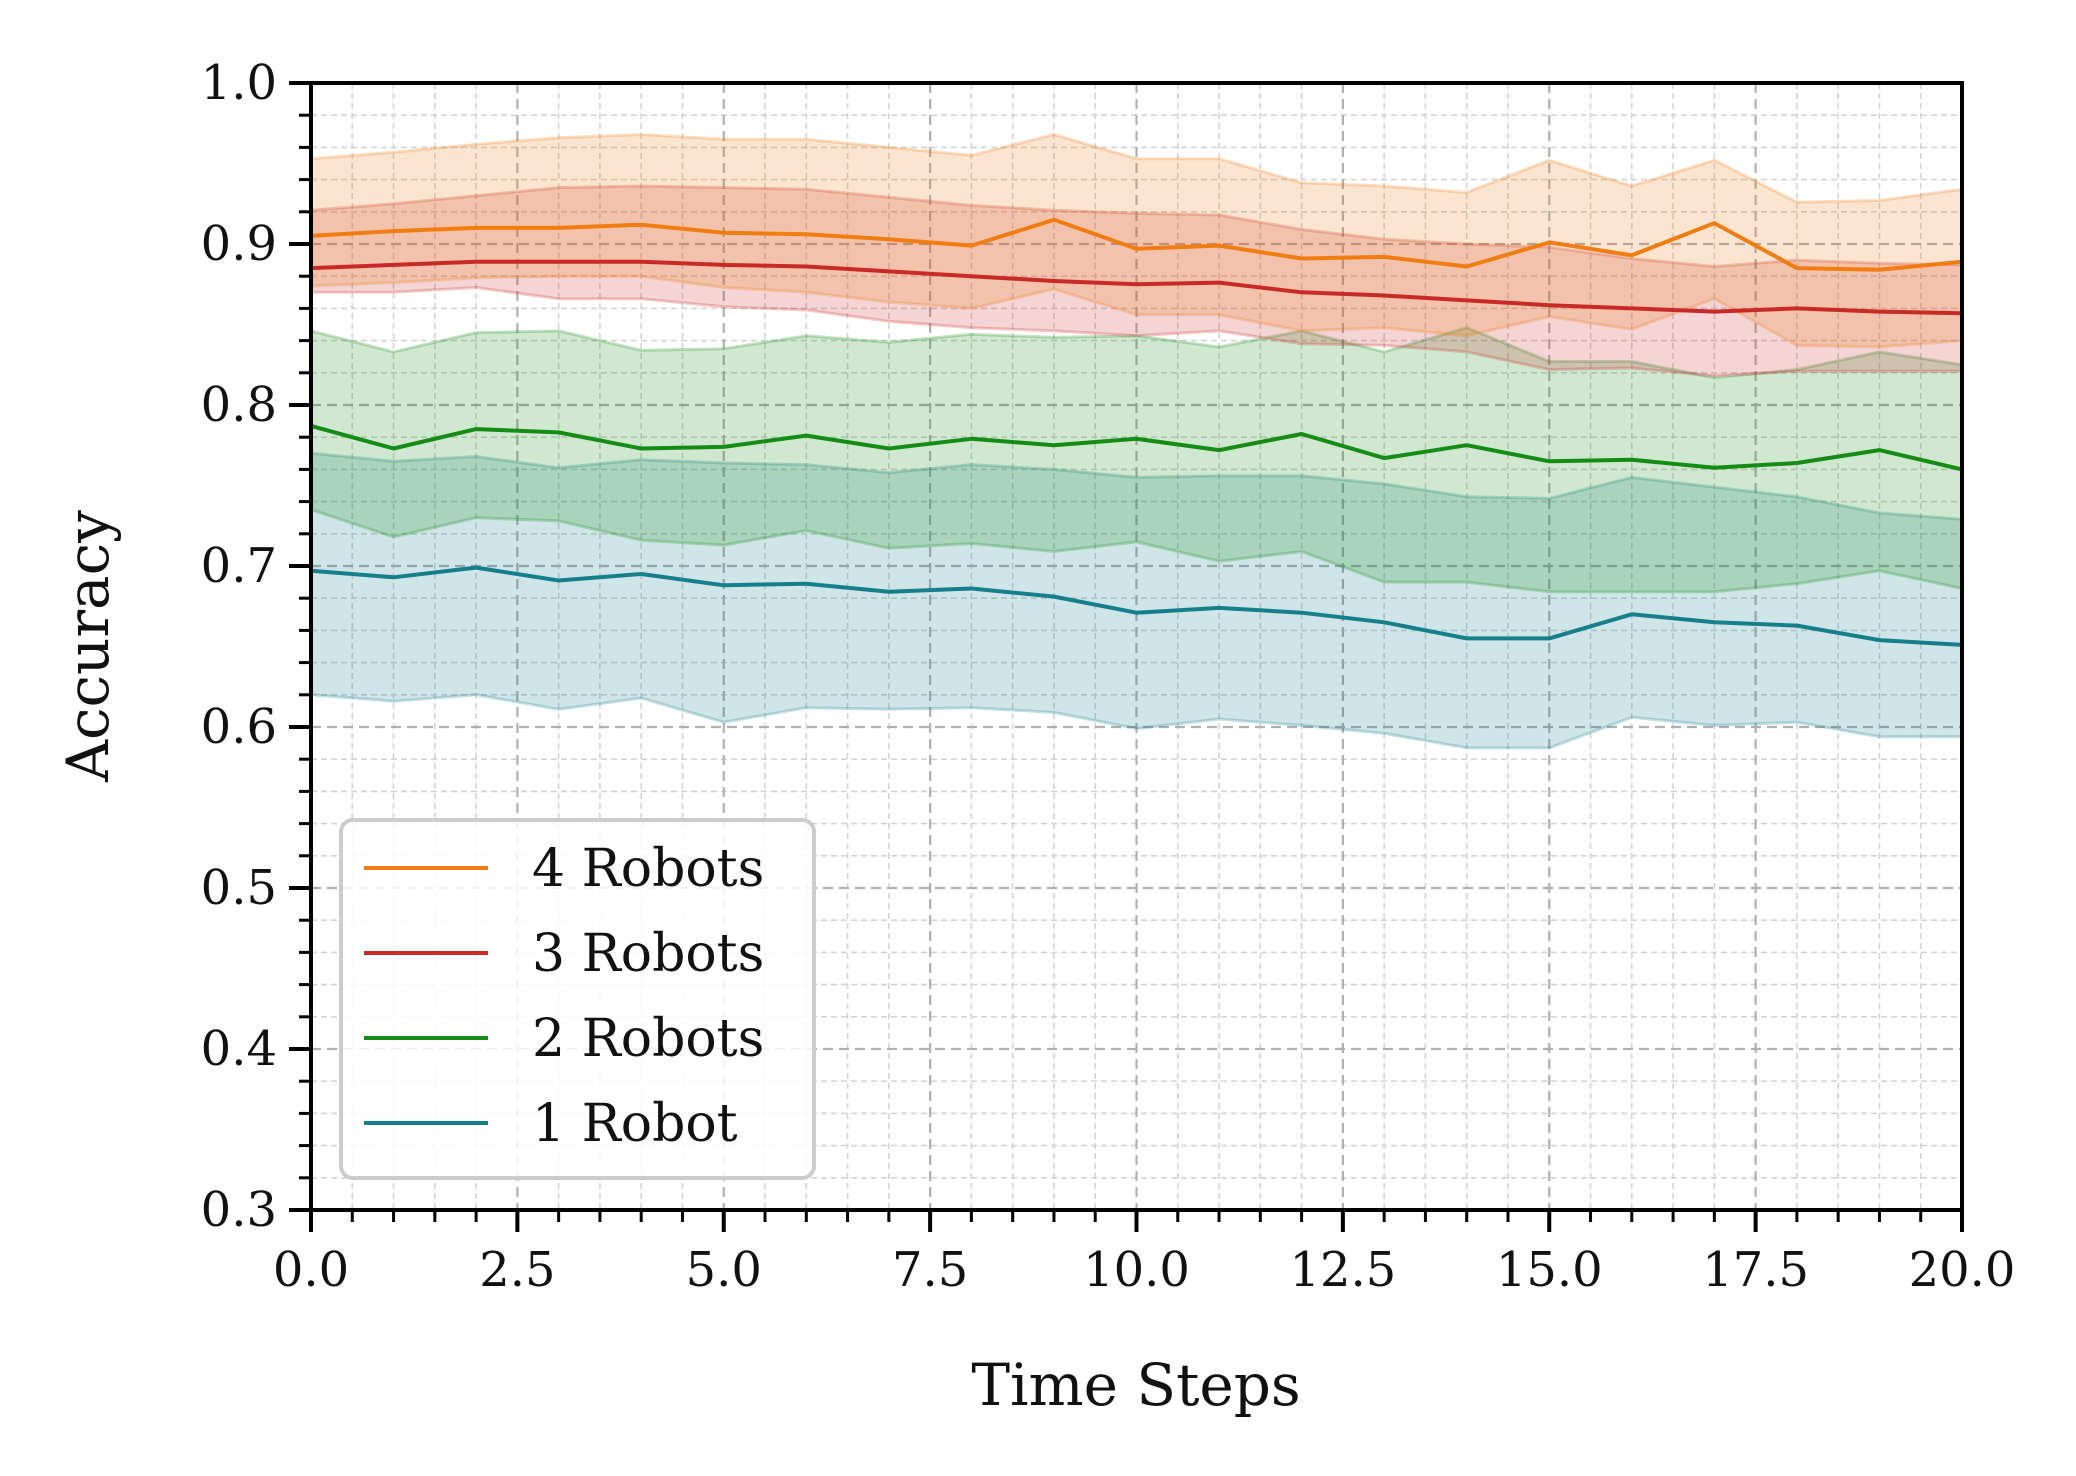 This screenshot has height=1476, width=2076. I want to click on x-tick-label: 2.5, so click(517, 1270).